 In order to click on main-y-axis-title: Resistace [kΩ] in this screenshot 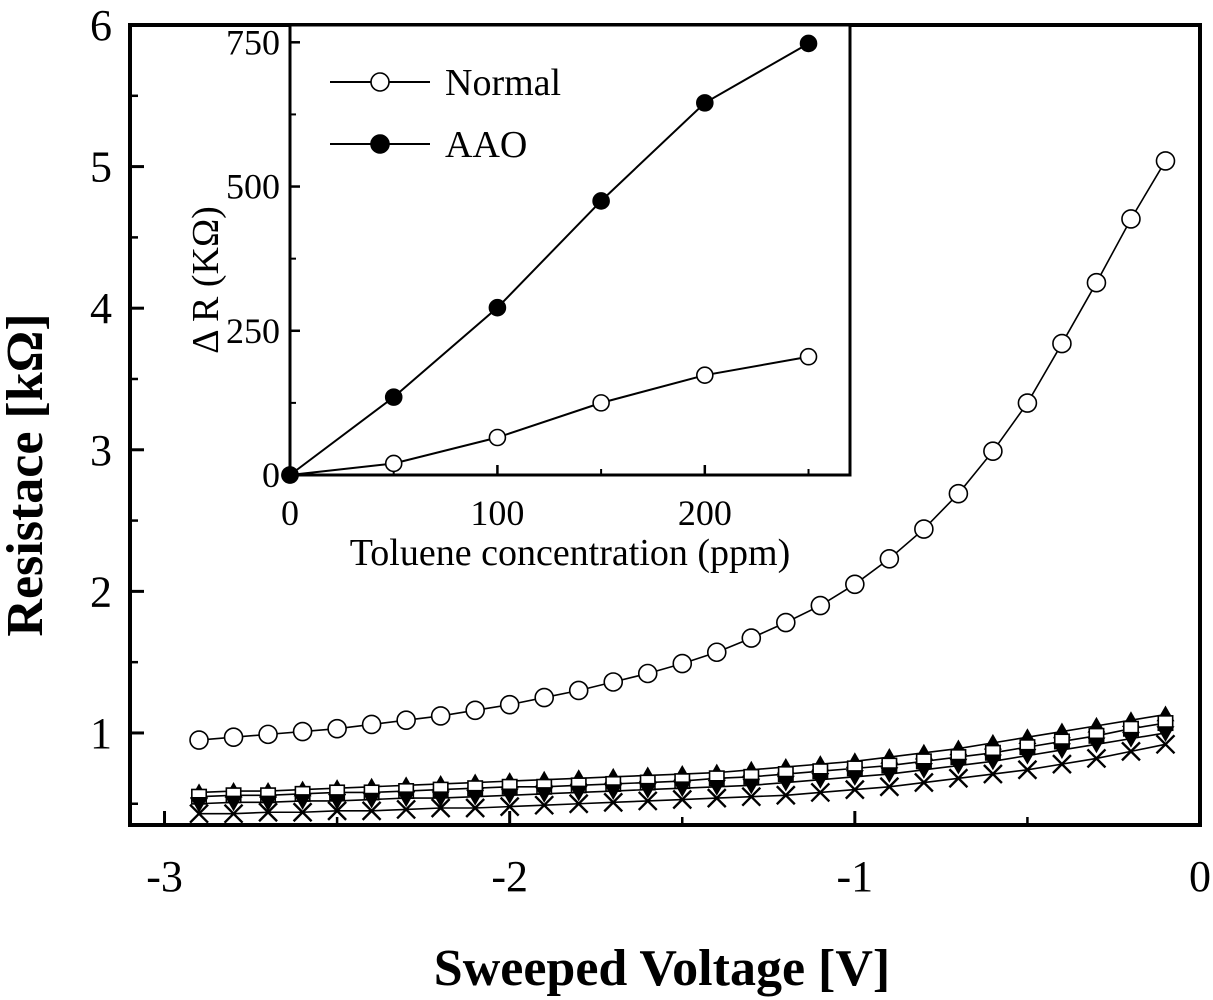, I will do `click(27, 474)`.